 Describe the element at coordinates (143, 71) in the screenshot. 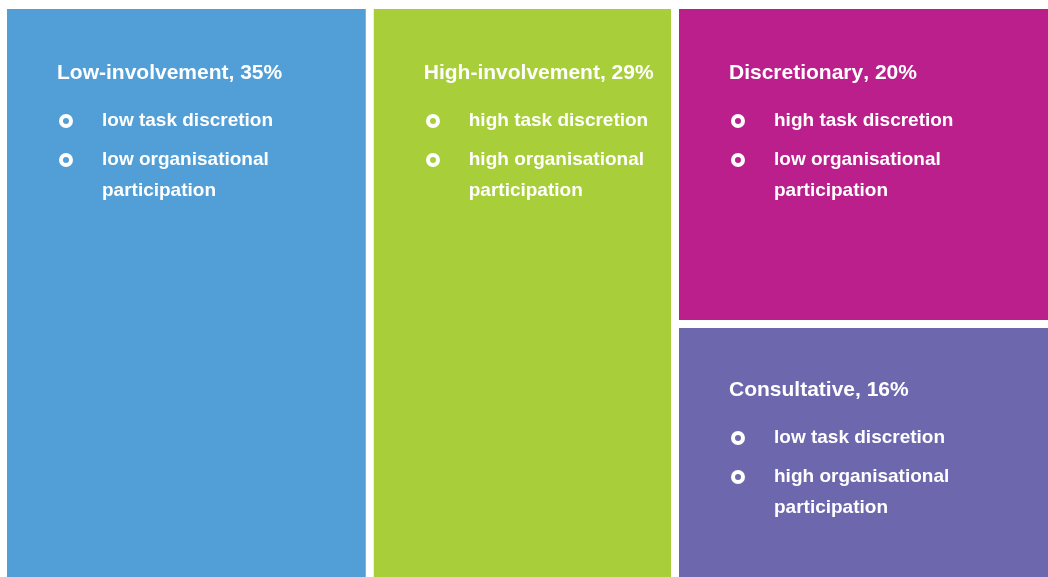

I see `category-label: Low-involvement` at that location.